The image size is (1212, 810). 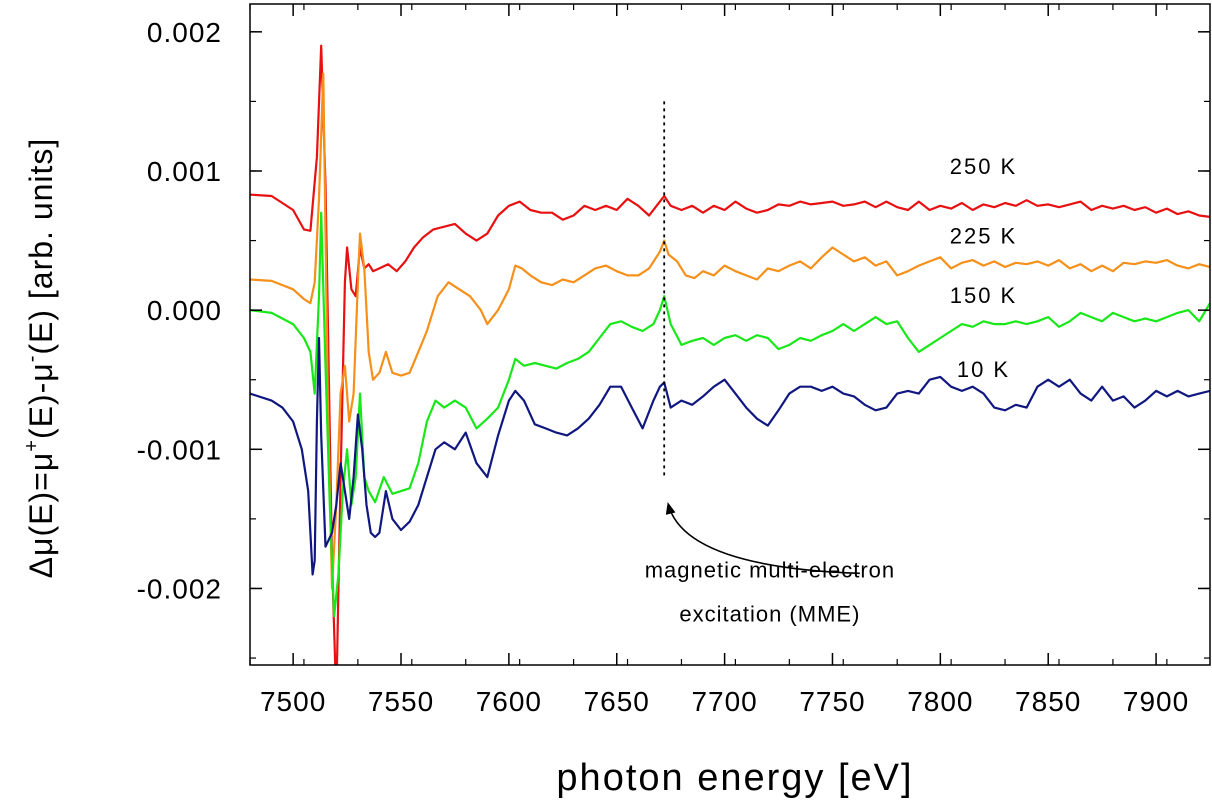 I want to click on y-tick-label: -0.001, so click(x=179, y=449).